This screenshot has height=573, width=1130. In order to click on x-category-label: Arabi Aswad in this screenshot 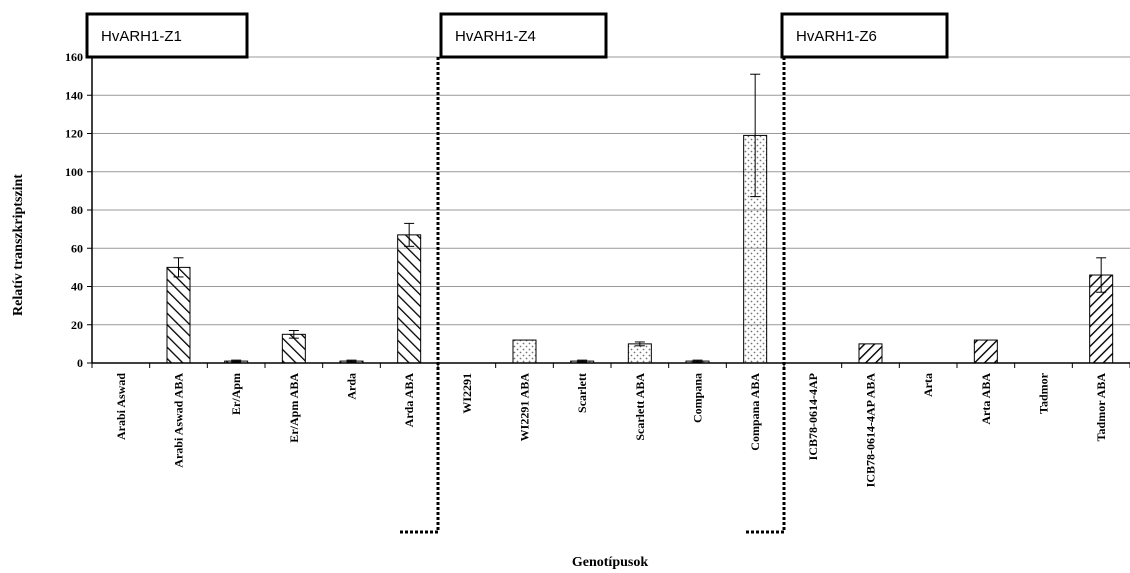, I will do `click(121, 406)`.